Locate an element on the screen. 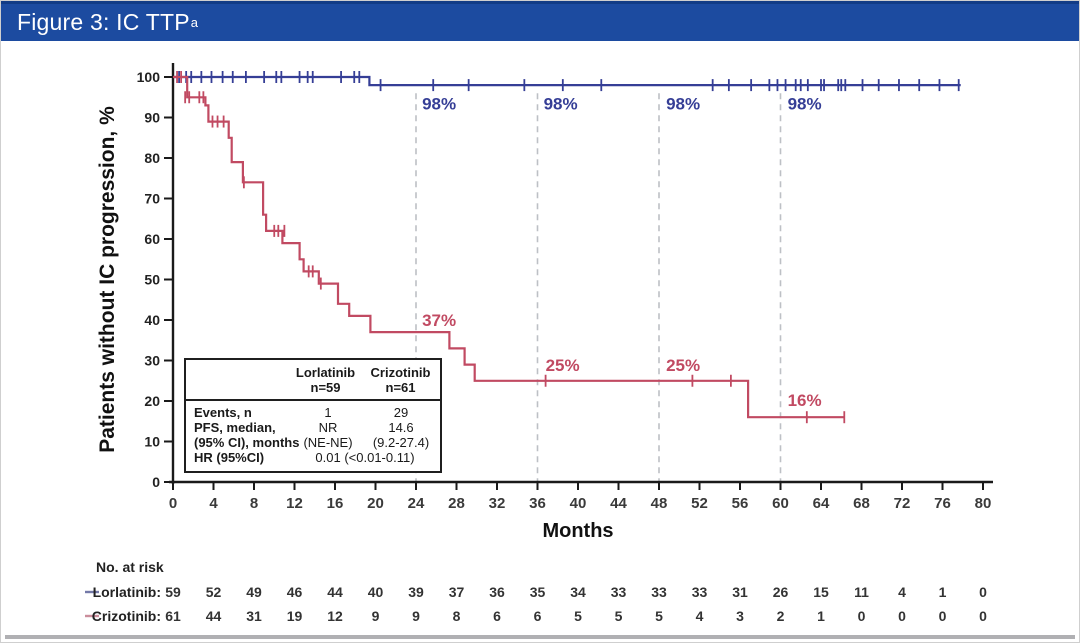 This screenshot has width=1080, height=643. at-risk-value: 4 is located at coordinates (902, 592).